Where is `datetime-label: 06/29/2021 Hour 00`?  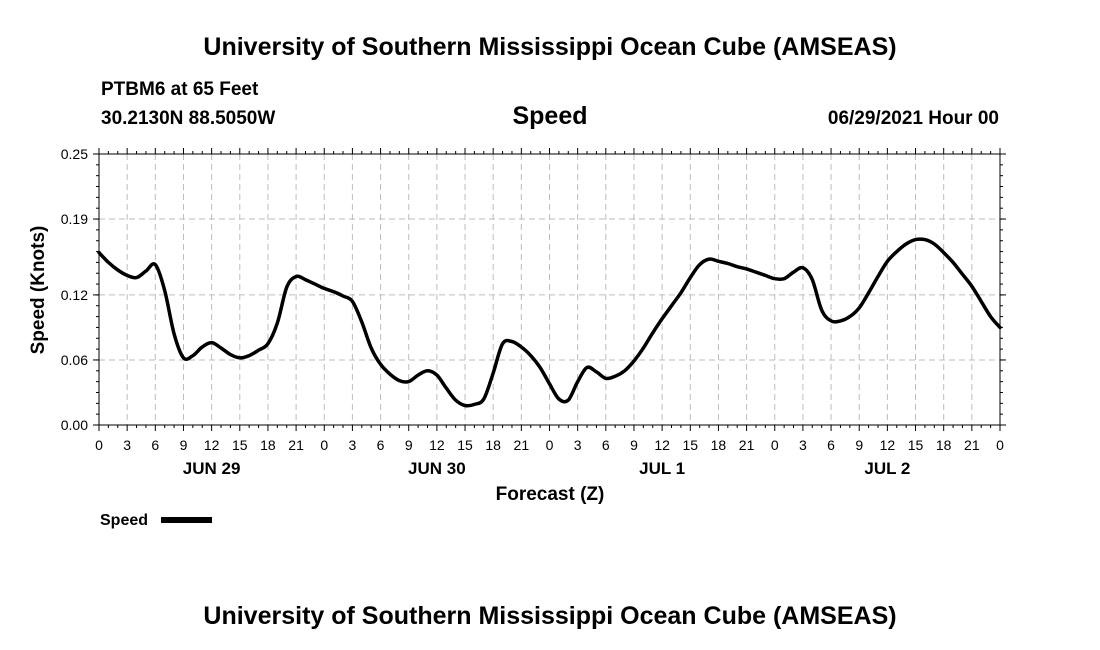 datetime-label: 06/29/2021 Hour 00 is located at coordinates (913, 118).